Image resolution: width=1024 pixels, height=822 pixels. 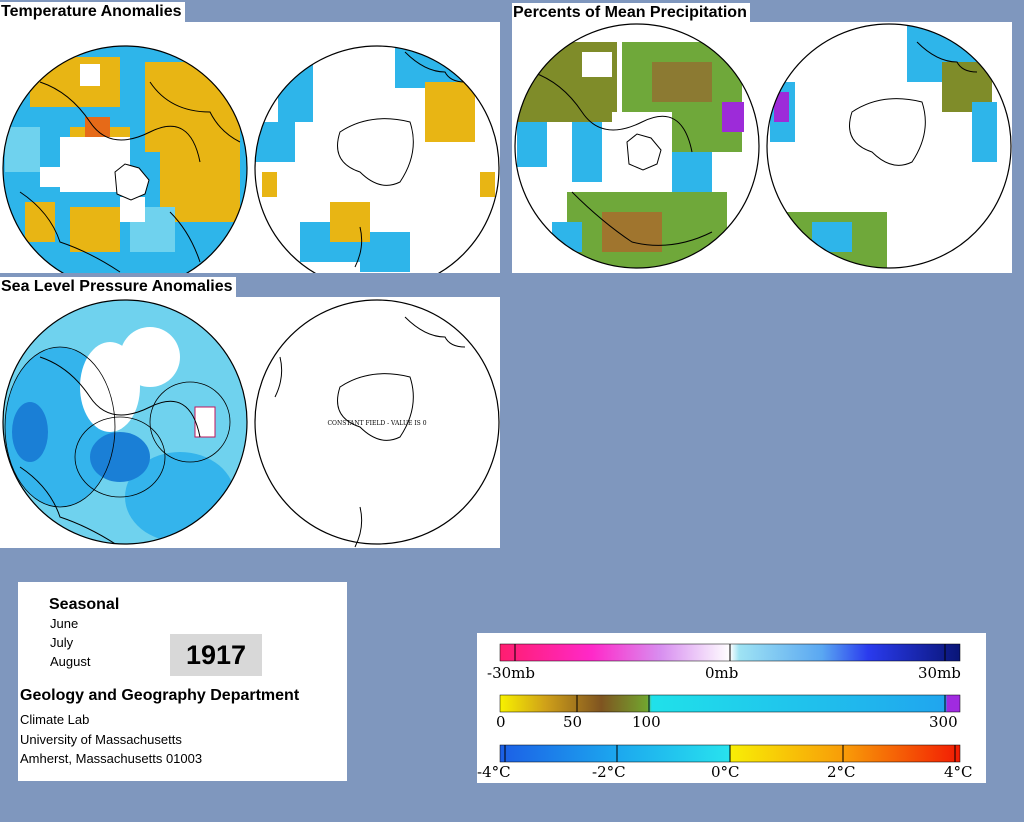 I want to click on constant-field-note: CONSTANT FIELD - VALUE IS 0, so click(x=376, y=423).